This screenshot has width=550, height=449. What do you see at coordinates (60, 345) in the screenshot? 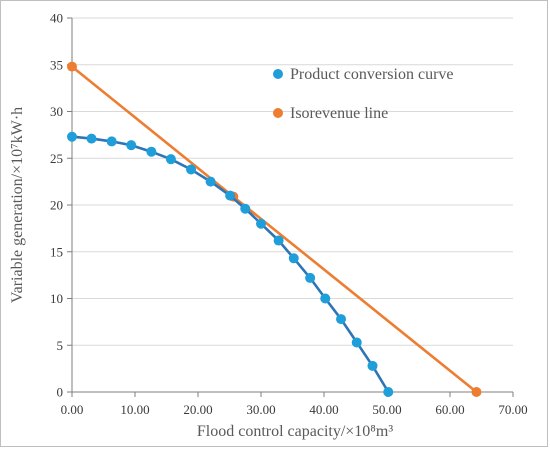
I see `y-tick-label: 5` at bounding box center [60, 345].